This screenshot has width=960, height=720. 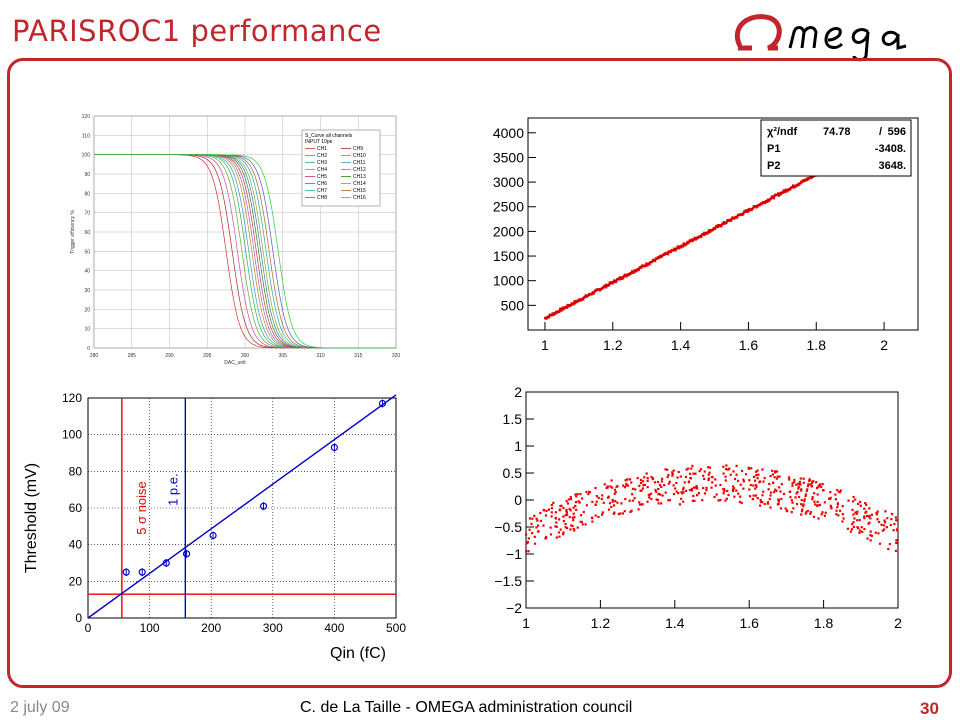 What do you see at coordinates (283, 356) in the screenshot?
I see `x-tick-label: 305` at bounding box center [283, 356].